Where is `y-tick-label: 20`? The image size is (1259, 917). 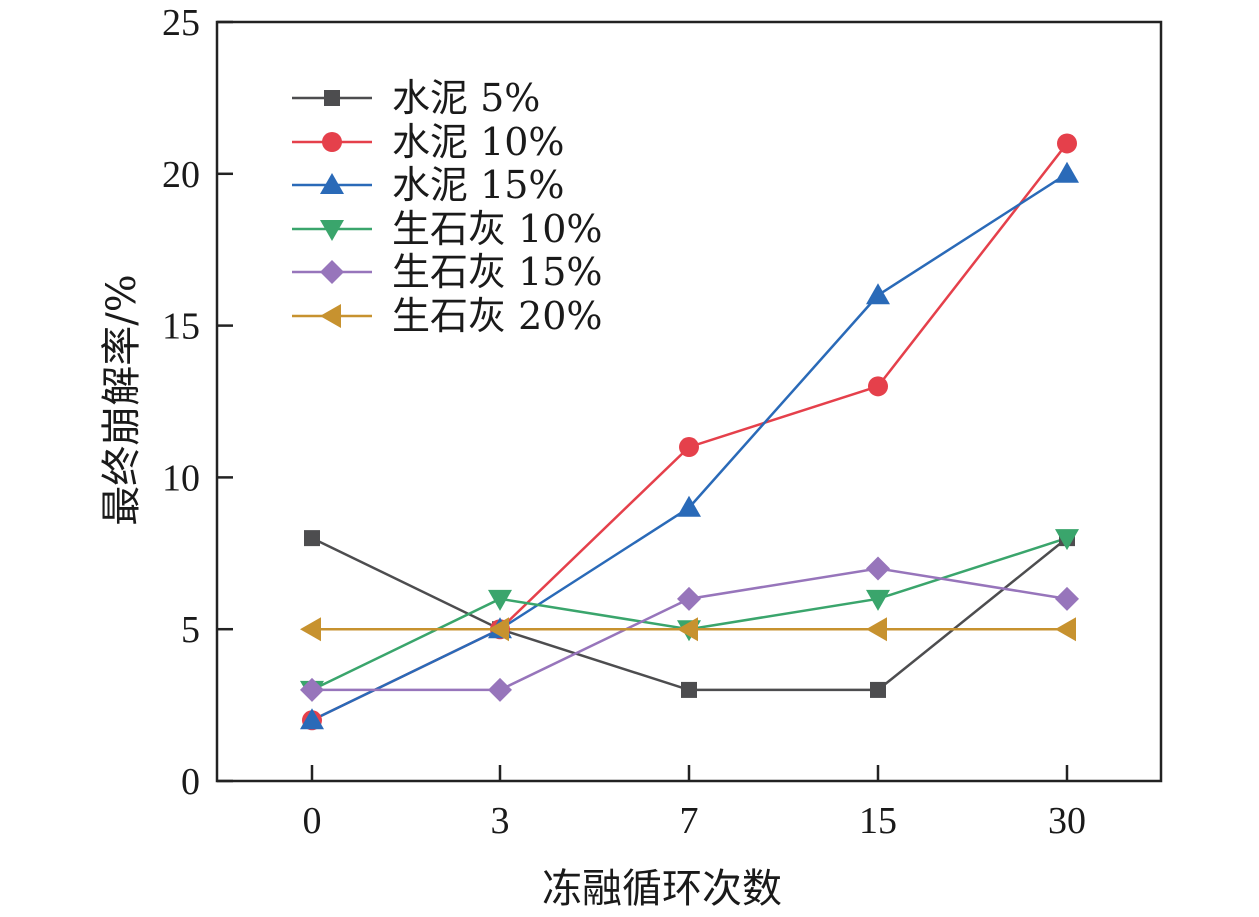 y-tick-label: 20 is located at coordinates (181, 175).